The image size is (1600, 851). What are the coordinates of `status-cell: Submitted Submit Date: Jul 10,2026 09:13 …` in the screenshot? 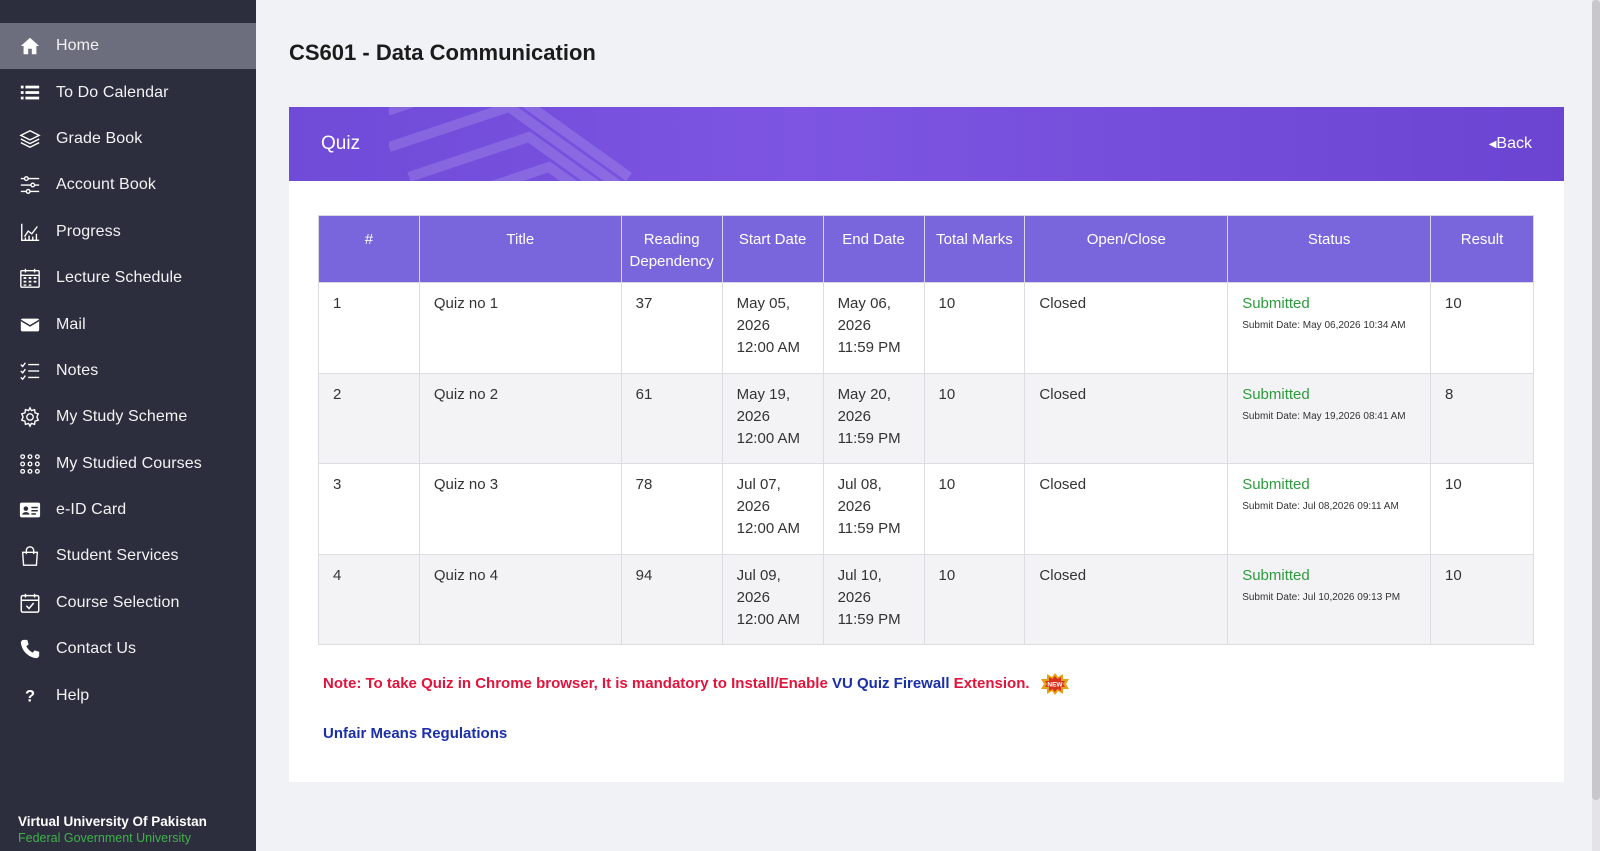 It's located at (1329, 599).